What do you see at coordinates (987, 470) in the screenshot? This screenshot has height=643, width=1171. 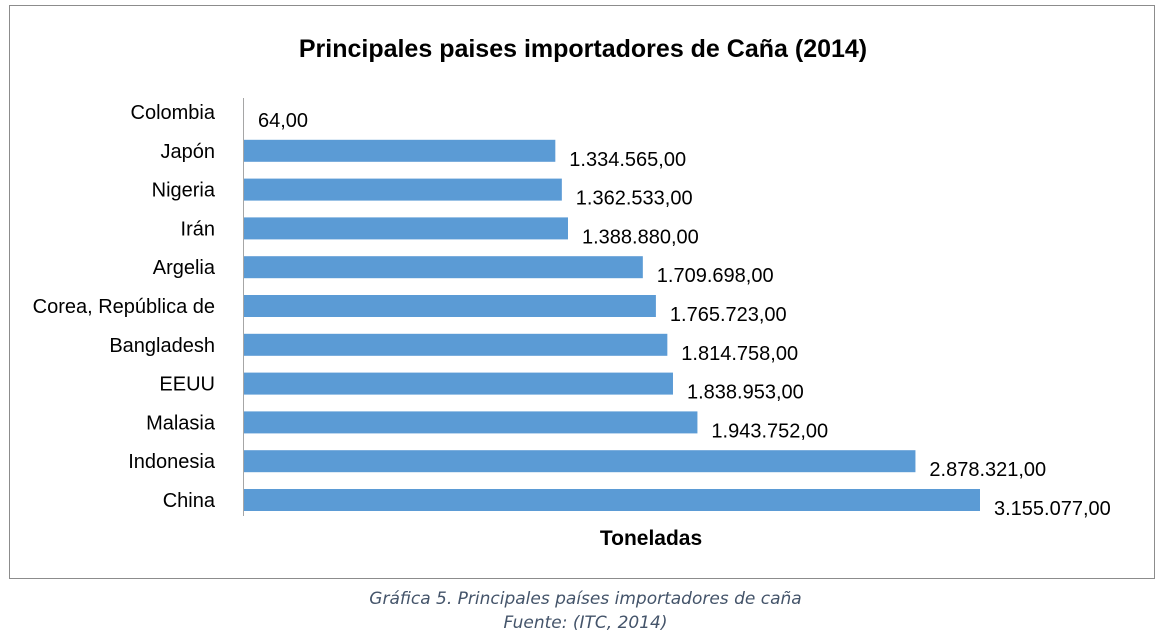 I see `value-label: 2.878.321,00` at bounding box center [987, 470].